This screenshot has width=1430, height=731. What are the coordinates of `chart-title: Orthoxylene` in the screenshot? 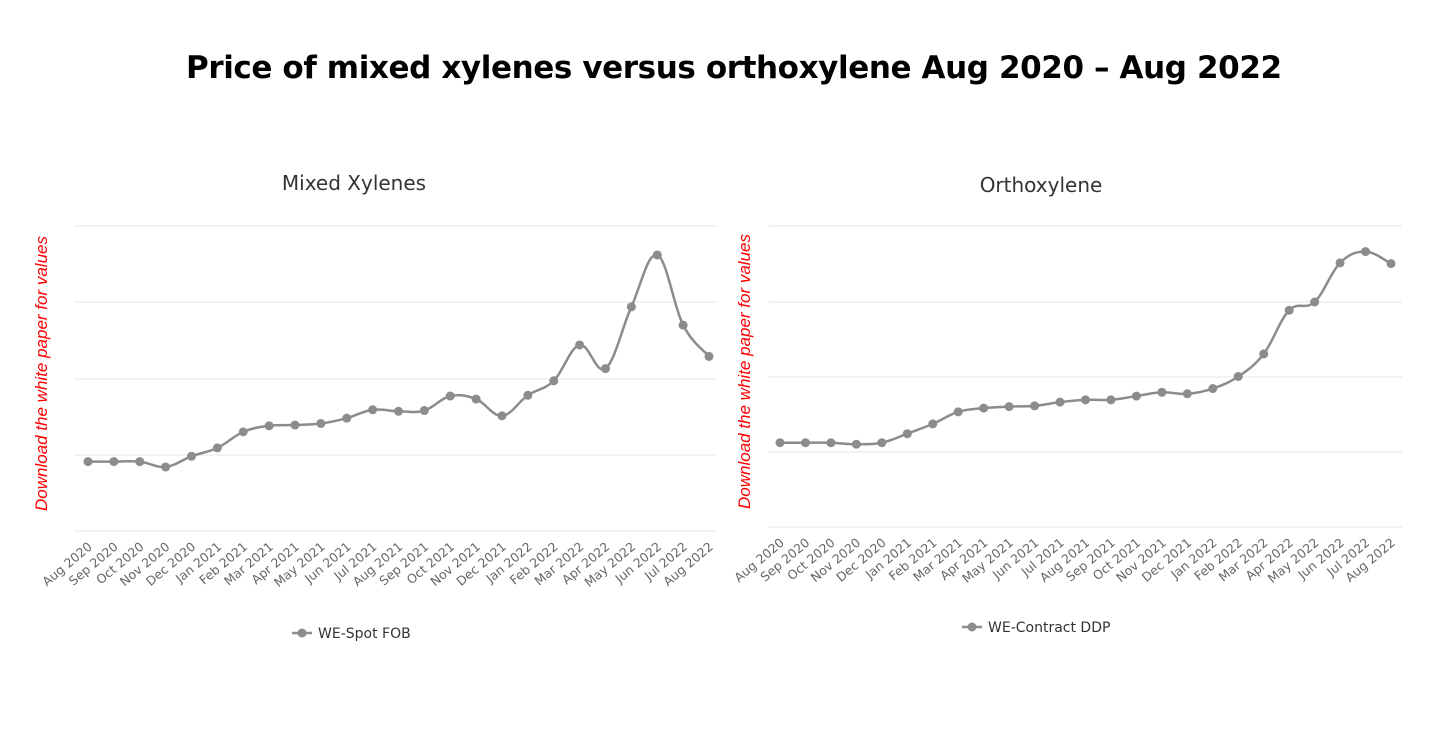 It's located at (1041, 185).